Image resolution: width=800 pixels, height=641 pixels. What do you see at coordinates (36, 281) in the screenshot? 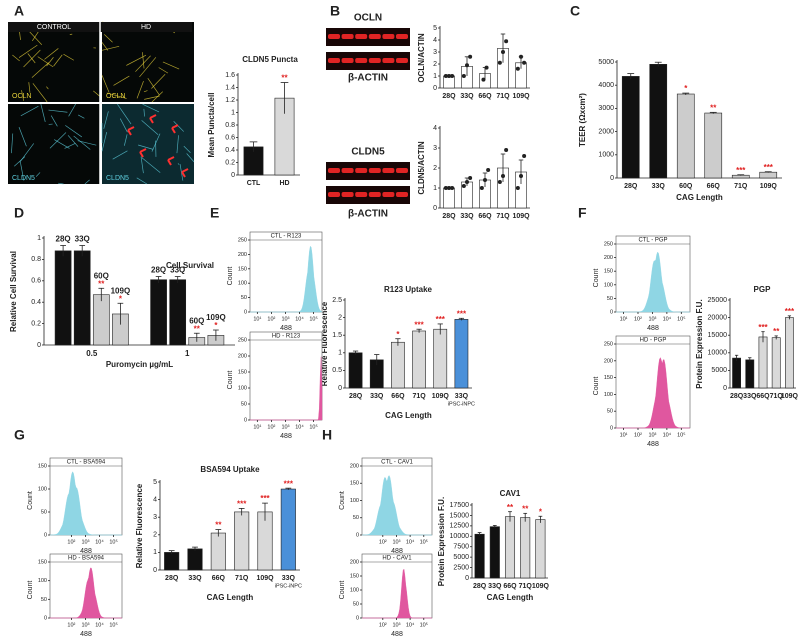
I see `y-tick-label: 0.6` at bounding box center [36, 281].